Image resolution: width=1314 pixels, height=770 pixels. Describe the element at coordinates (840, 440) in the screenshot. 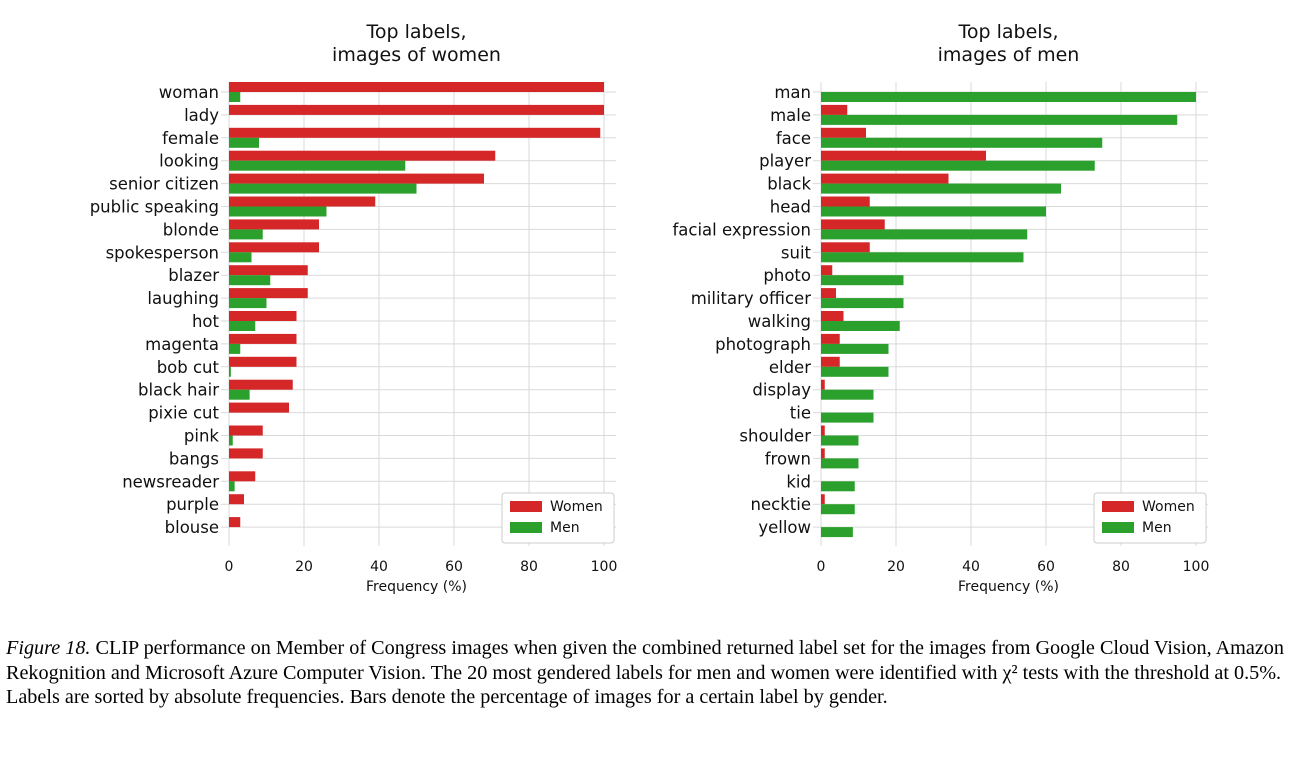

I see `bar-men-shoulder` at that location.